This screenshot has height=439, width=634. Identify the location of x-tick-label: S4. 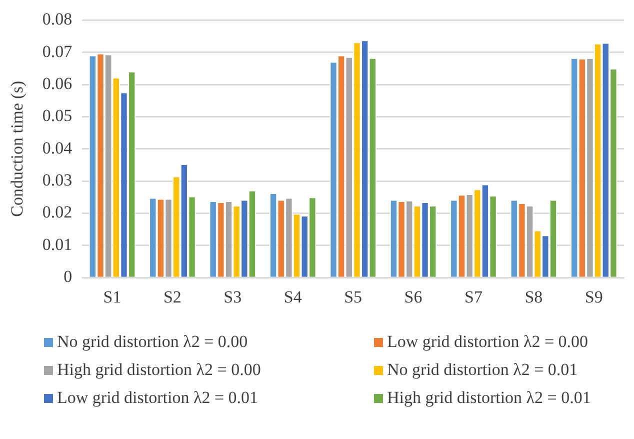
(293, 296).